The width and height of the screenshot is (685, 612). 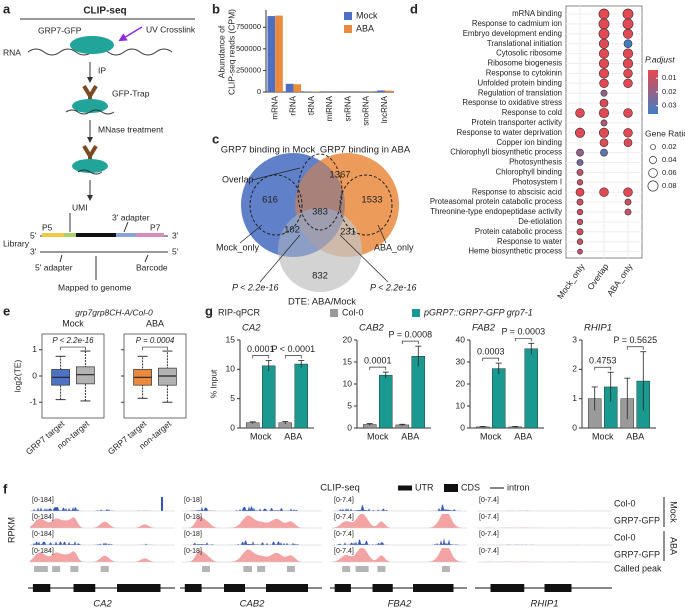 I want to click on term-label: Response to cytokinin, so click(x=524, y=72).